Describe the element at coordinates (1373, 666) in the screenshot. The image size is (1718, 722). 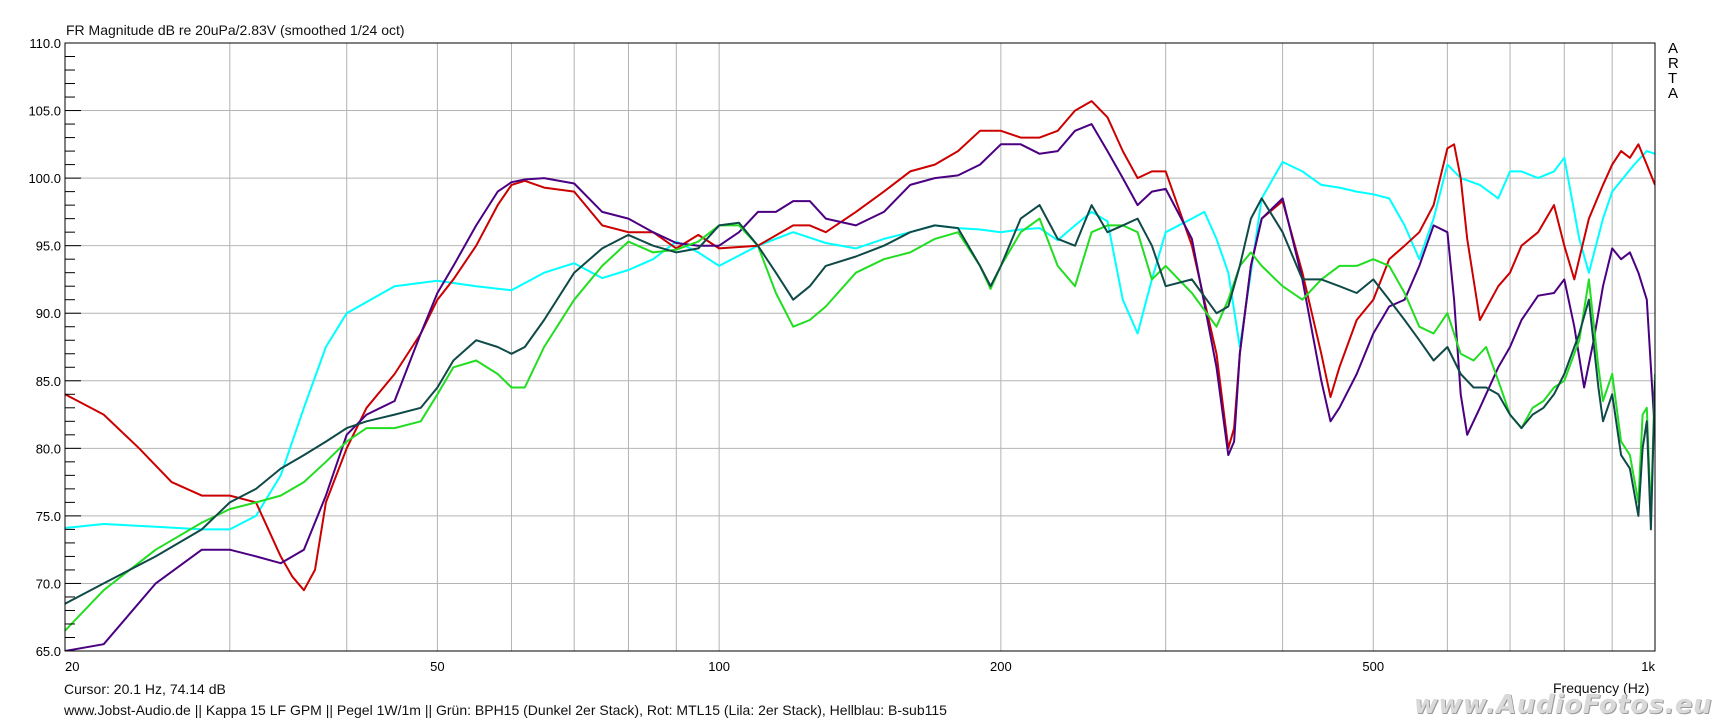
I see `x-tick-label: 500` at that location.